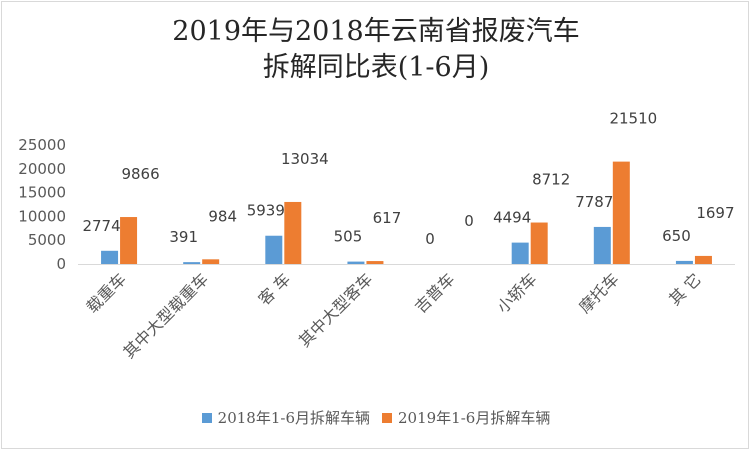  What do you see at coordinates (376, 31) in the screenshot?
I see `chart-title-line-1: 2019年与2018年云南省报废汽车` at bounding box center [376, 31].